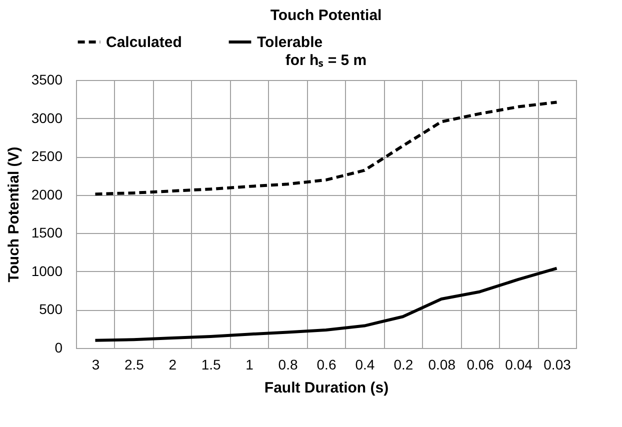  Describe the element at coordinates (47, 118) in the screenshot. I see `y-tick-label: 3000` at that location.